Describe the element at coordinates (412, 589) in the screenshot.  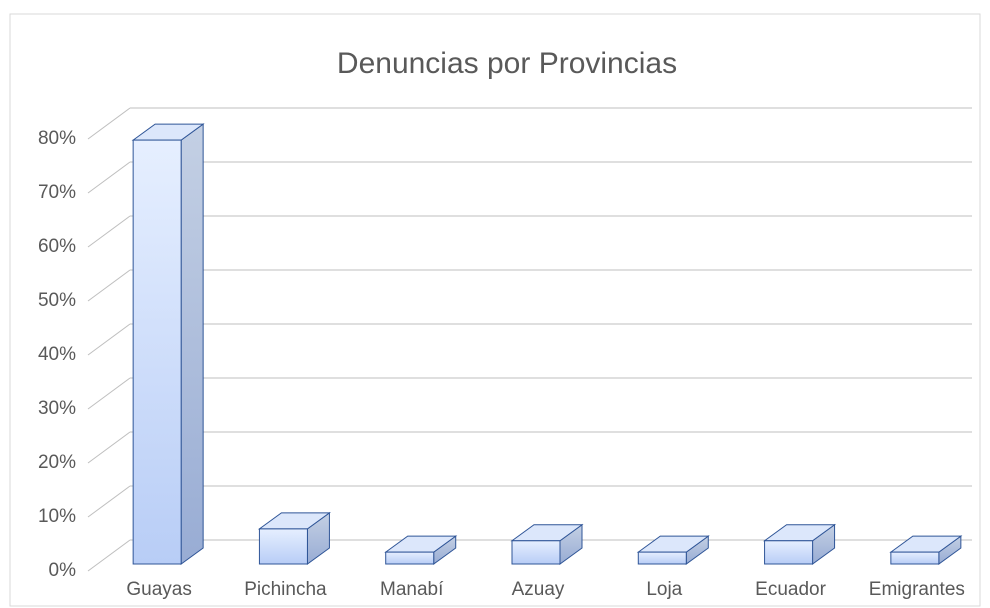
I see `x-tick-label: Manabí` at that location.